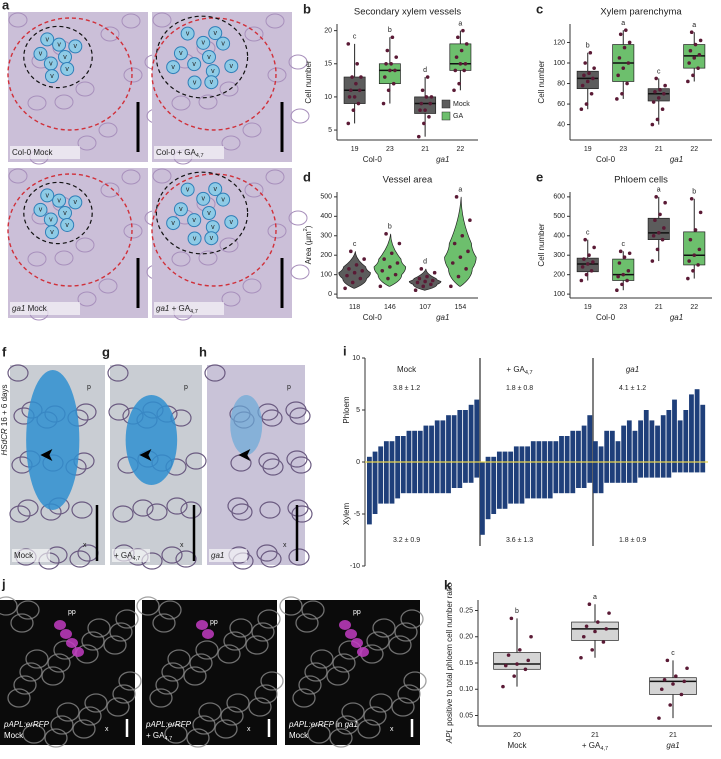  Describe the element at coordinates (194, 312) in the screenshot. I see `text-part: 4,7` at that location.